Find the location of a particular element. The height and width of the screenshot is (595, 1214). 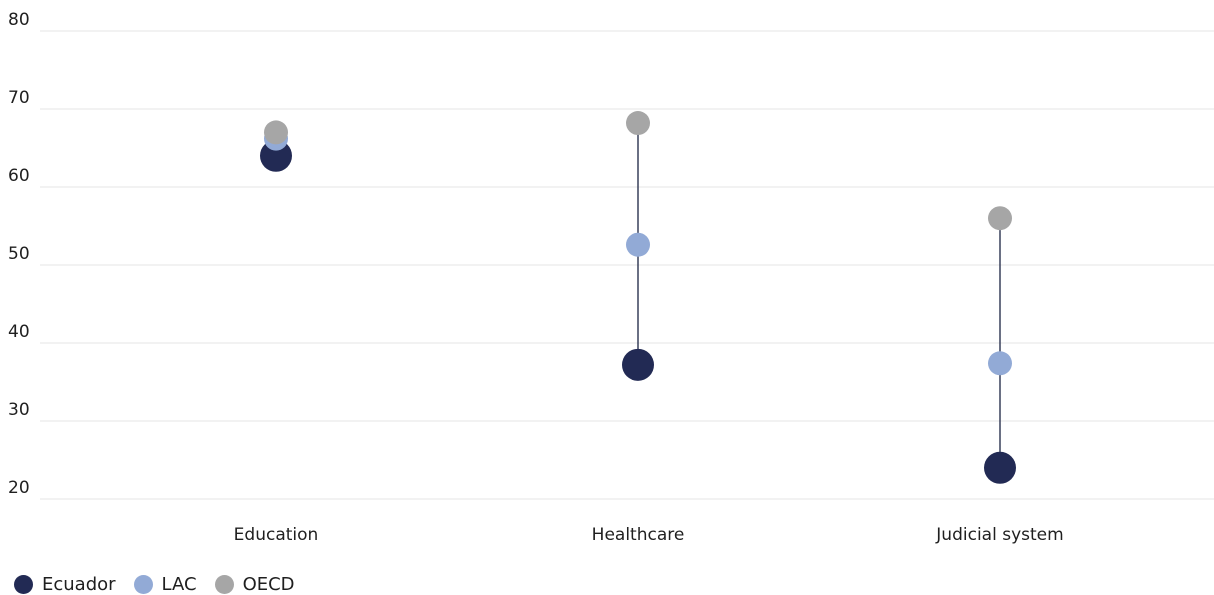

point-ecuador-healthcare is located at coordinates (638, 364).